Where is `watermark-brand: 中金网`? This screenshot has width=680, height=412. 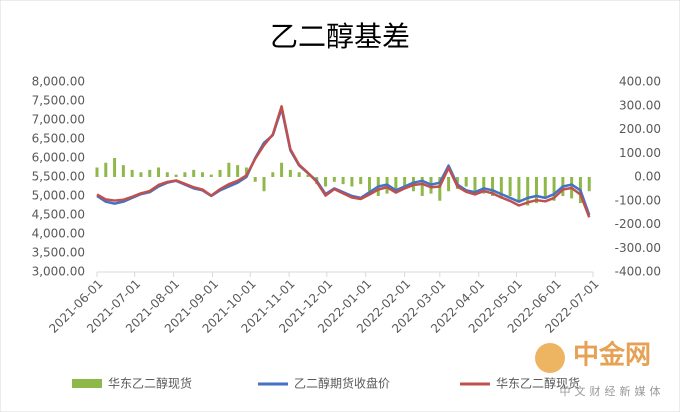 watermark-brand: 中金网 is located at coordinates (612, 355).